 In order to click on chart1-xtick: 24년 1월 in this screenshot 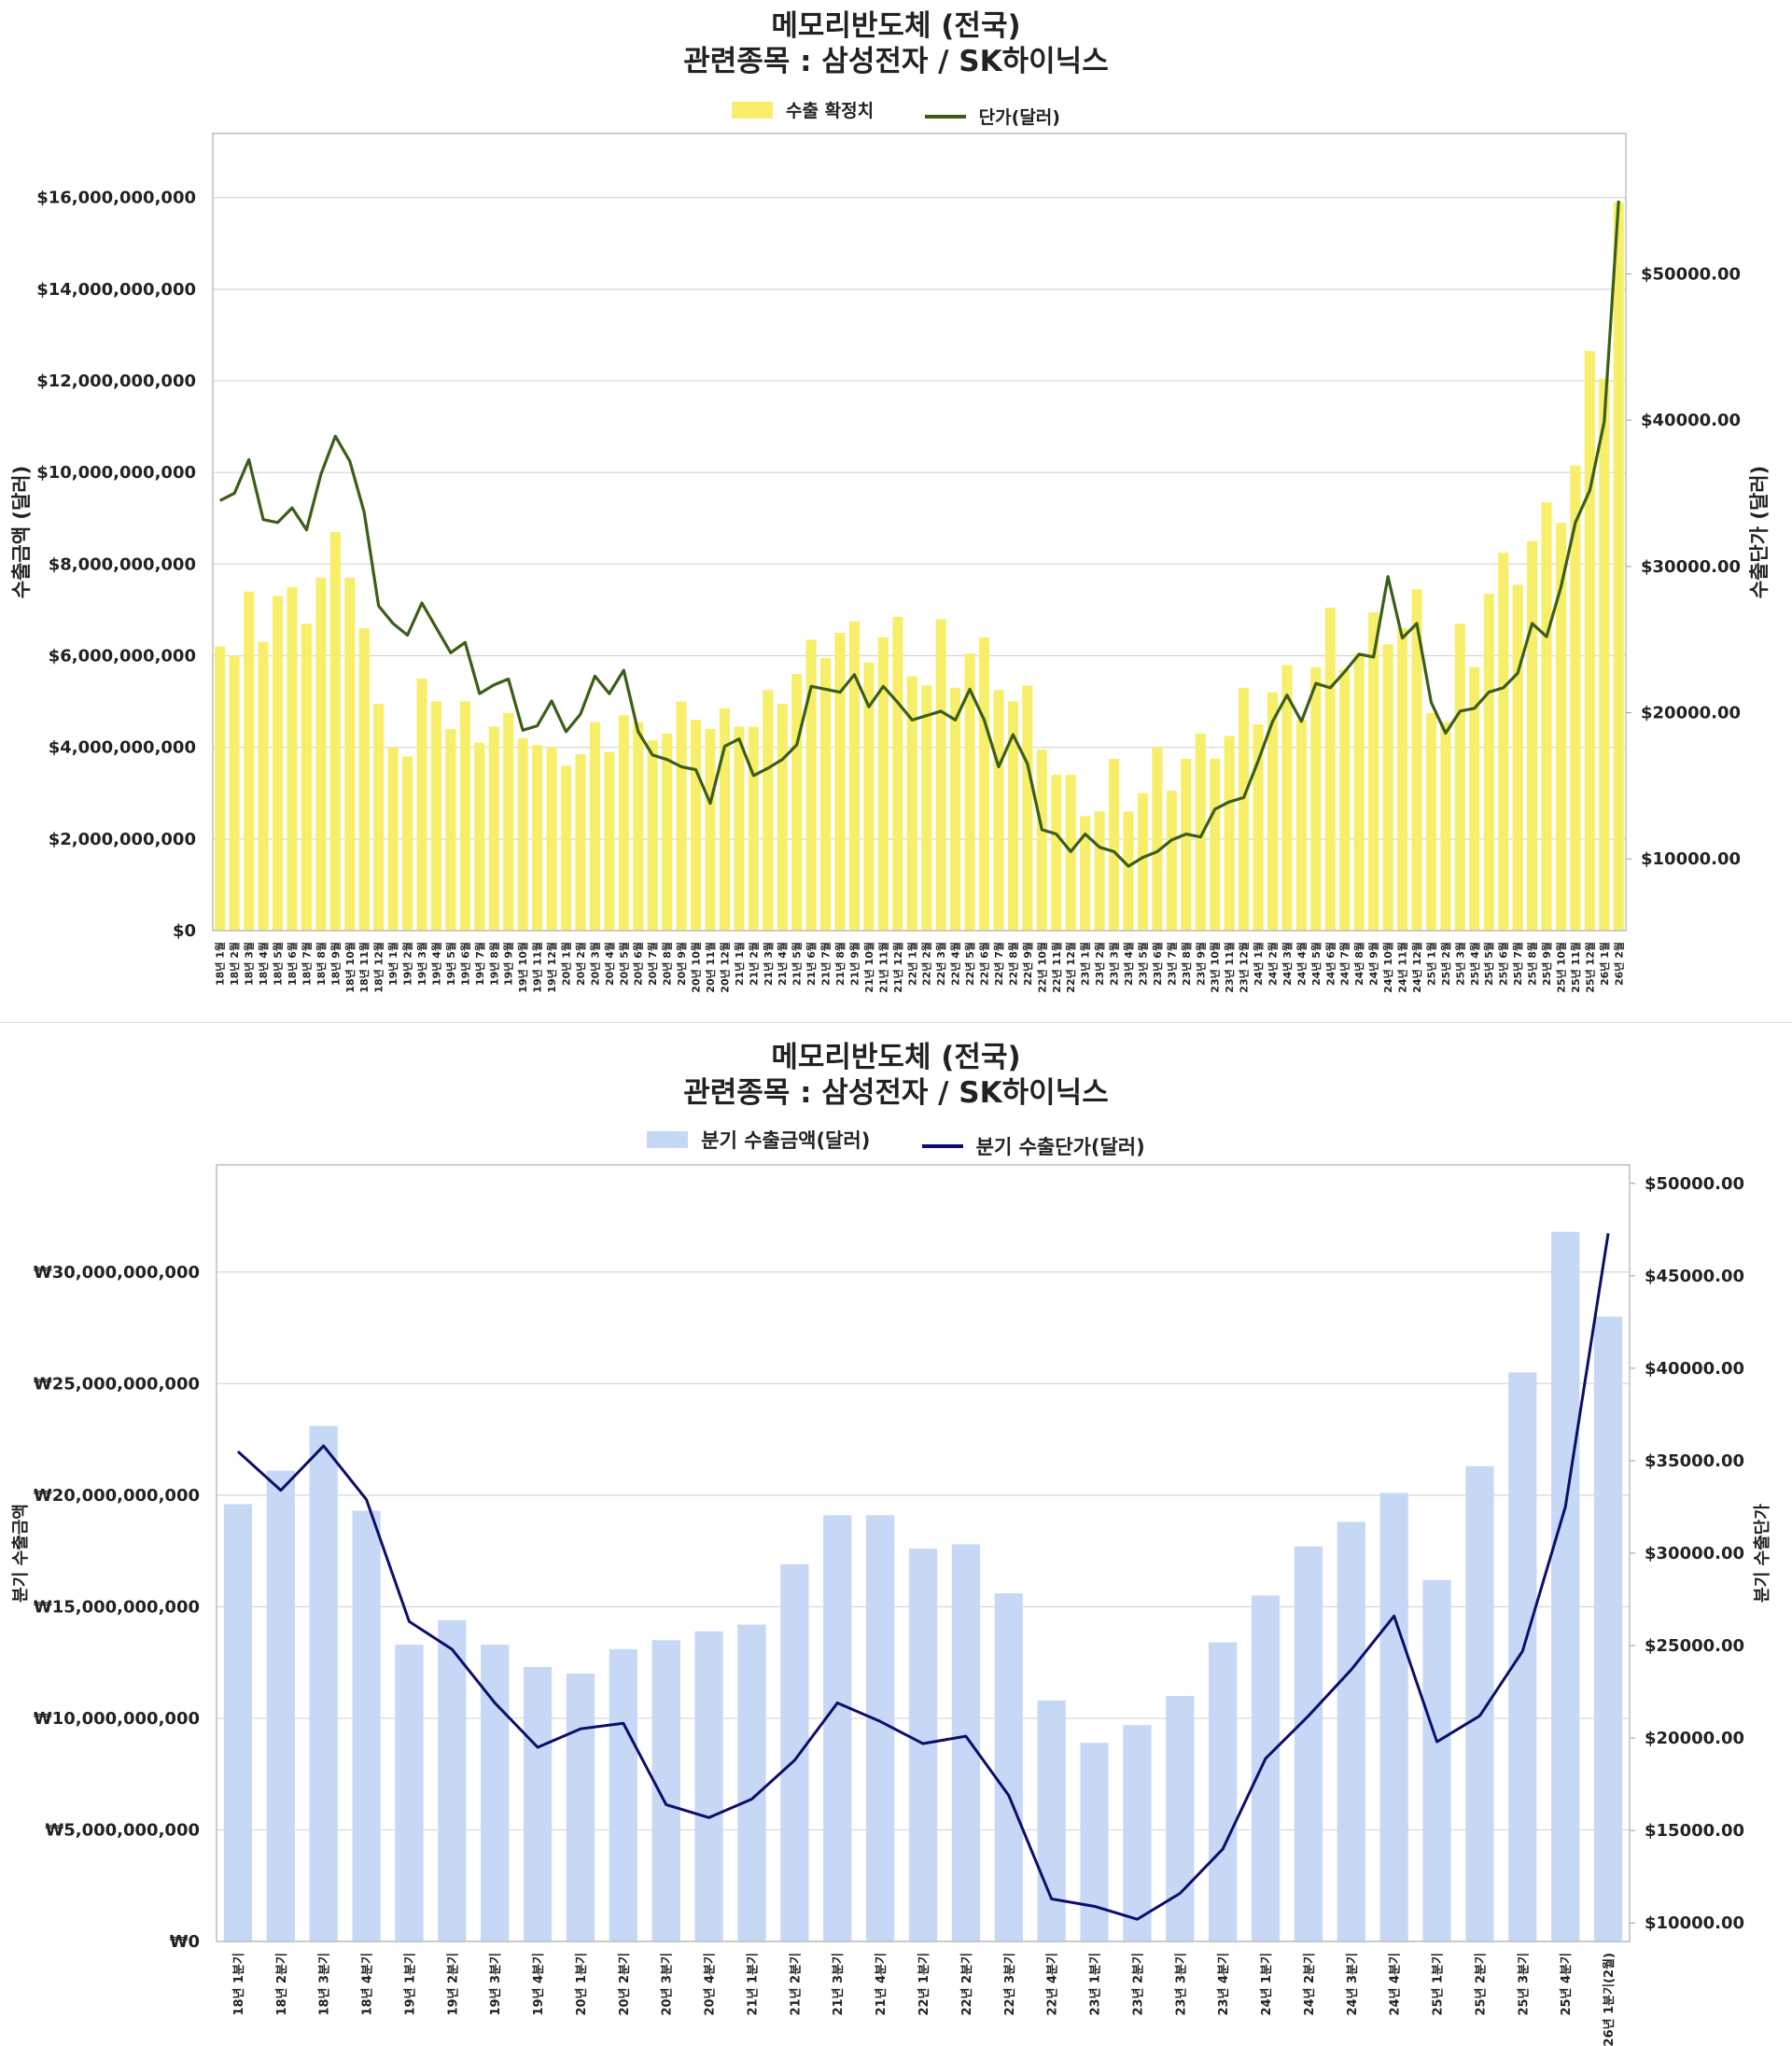, I will do `click(1258, 964)`.